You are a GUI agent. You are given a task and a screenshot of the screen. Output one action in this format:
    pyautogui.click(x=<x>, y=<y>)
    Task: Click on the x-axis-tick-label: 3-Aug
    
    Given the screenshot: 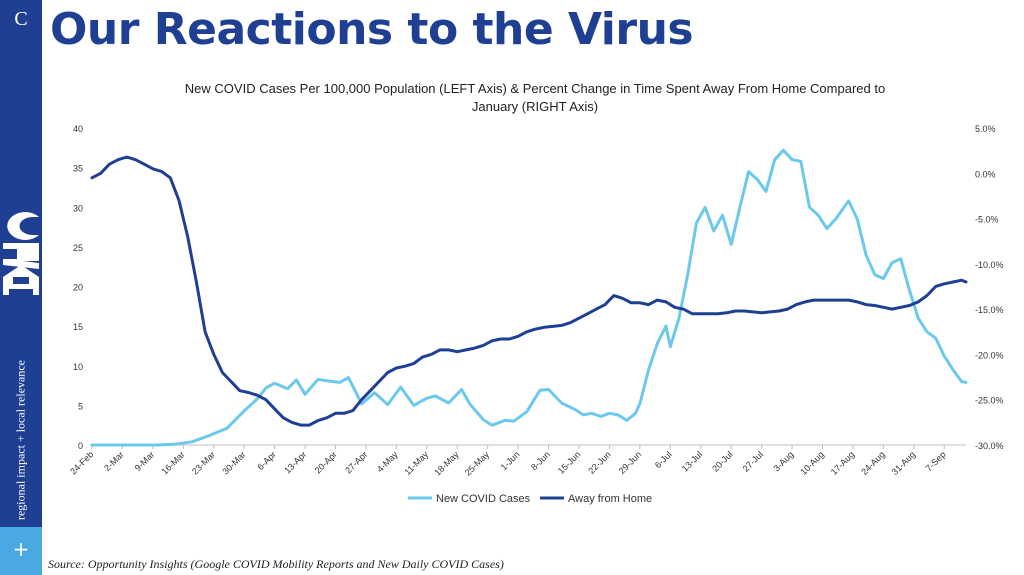 What is the action you would take?
    pyautogui.click(x=783, y=461)
    